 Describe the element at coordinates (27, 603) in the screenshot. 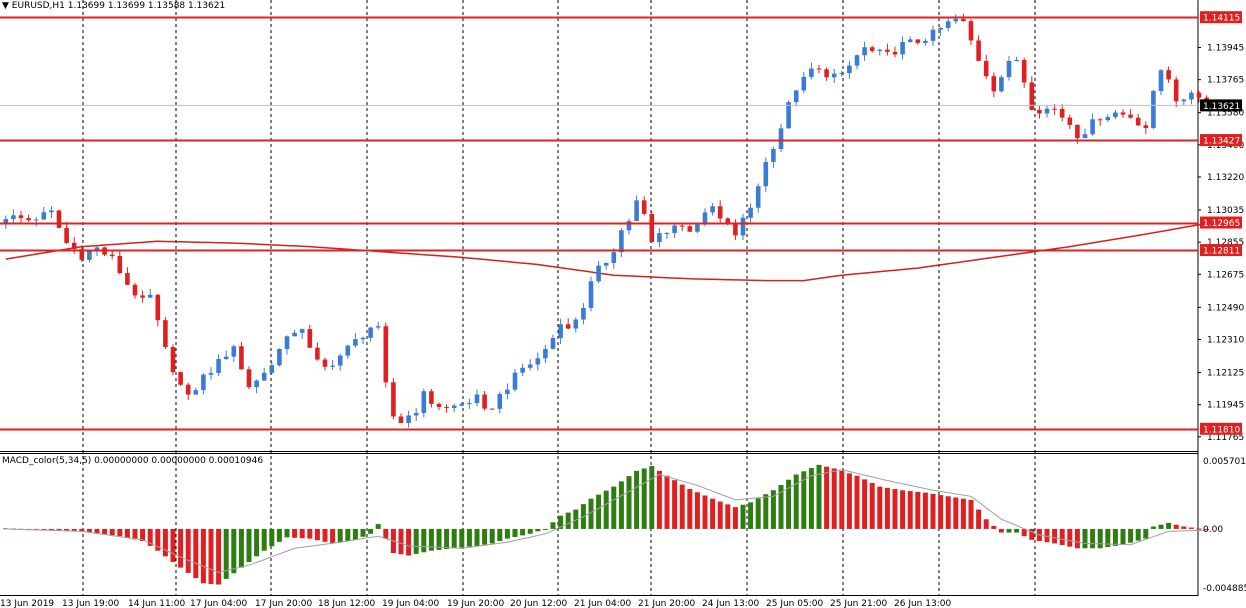

I see `time-axis-label: 13 Jun 2019` at that location.